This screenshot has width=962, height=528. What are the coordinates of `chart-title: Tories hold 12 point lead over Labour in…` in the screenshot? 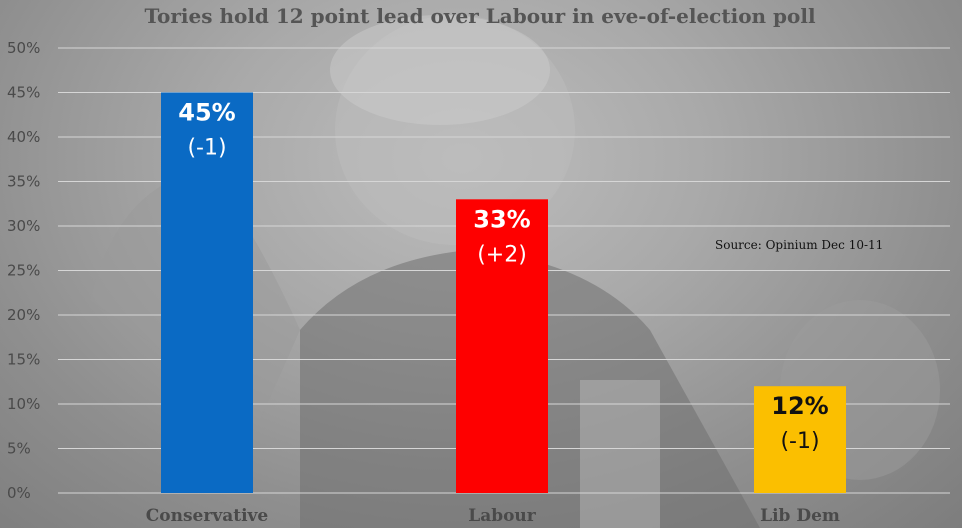 It's located at (480, 16).